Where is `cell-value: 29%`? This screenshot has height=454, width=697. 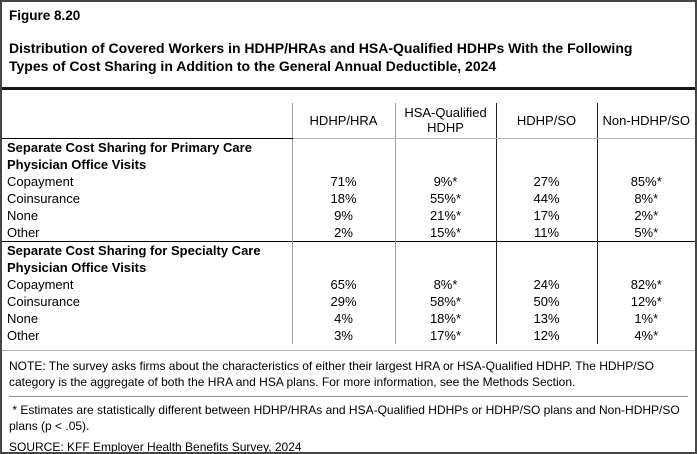 cell-value: 29% is located at coordinates (343, 301).